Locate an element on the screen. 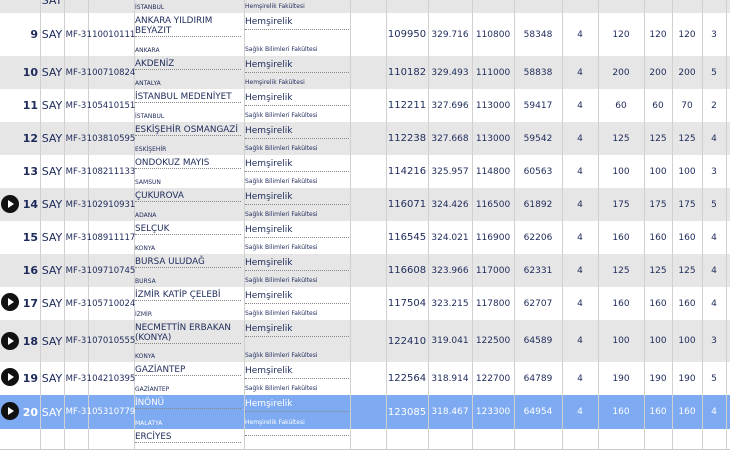 Image resolution: width=730 pixels, height=450 pixels. university-cell: İSTANBUL is located at coordinates (188, 6).